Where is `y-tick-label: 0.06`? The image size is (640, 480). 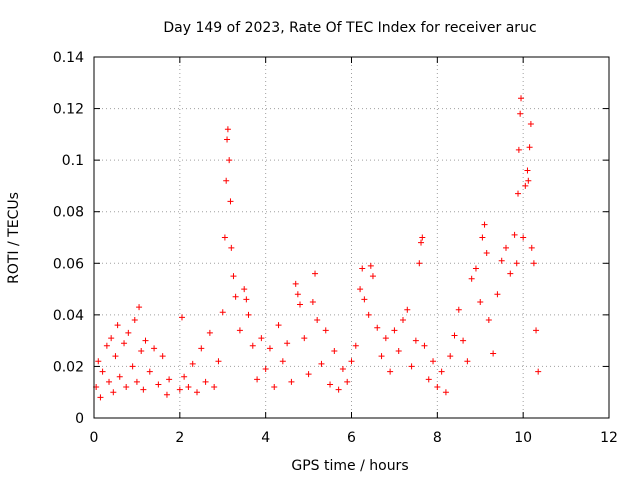 y-tick-label: 0.06 is located at coordinates (68, 264).